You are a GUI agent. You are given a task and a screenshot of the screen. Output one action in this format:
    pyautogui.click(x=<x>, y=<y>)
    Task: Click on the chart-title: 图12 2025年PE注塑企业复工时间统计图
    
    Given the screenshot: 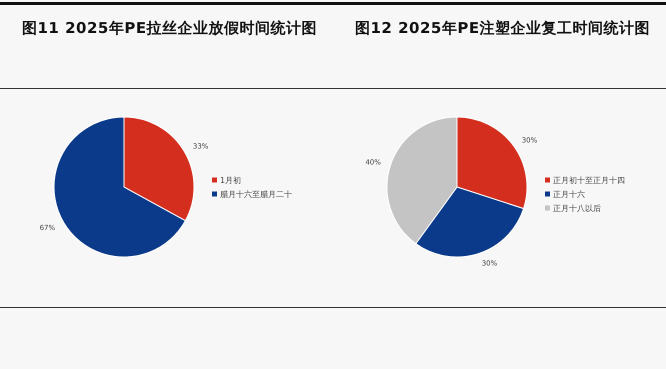 What is the action you would take?
    pyautogui.click(x=503, y=28)
    